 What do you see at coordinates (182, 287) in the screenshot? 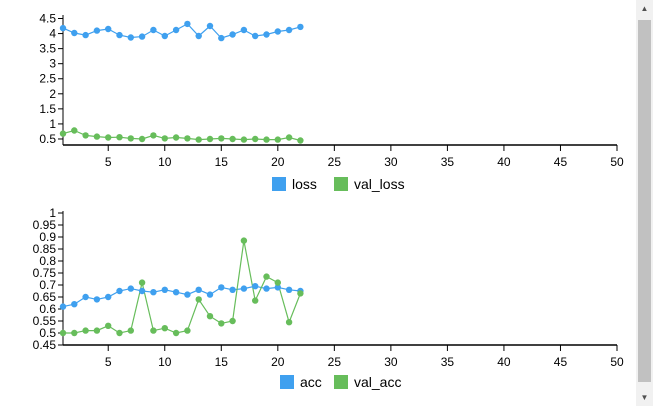
I see `series-line-val_acc` at bounding box center [182, 287].